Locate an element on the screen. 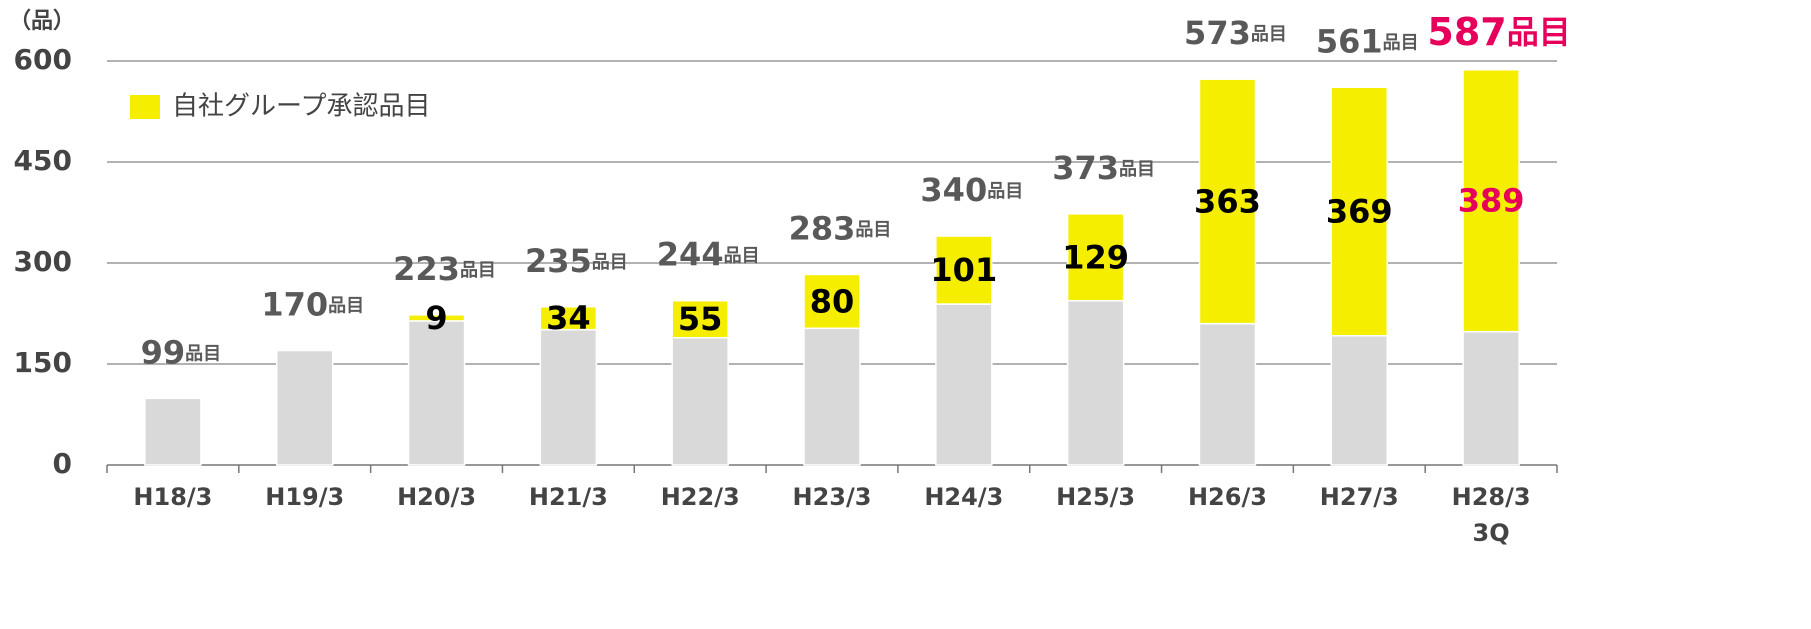 The image size is (1811, 629). segment-label: 80 is located at coordinates (832, 301).